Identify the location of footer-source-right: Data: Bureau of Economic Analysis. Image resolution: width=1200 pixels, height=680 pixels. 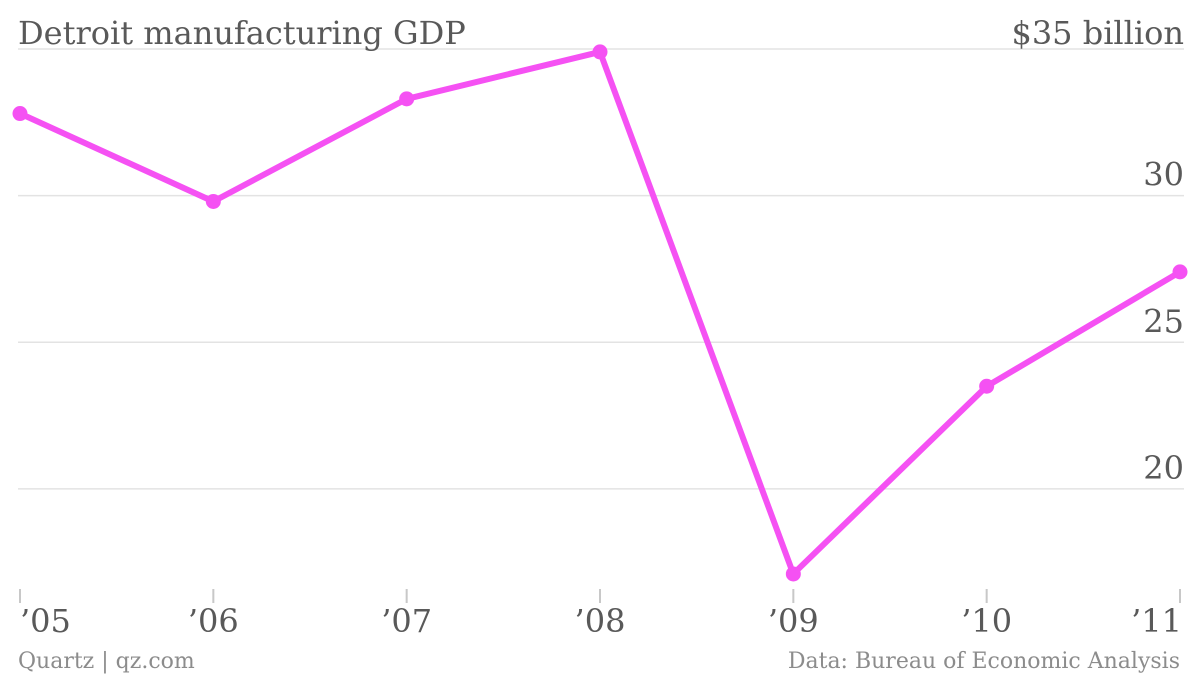
(984, 661).